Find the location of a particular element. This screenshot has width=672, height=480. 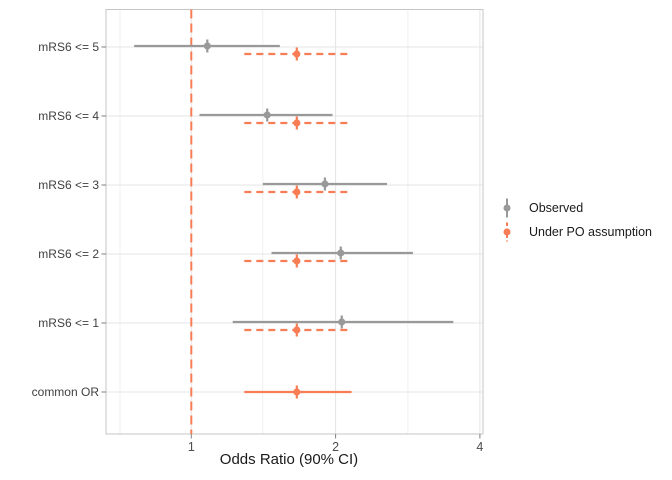

y-category-label: mRS6 <= 2 is located at coordinates (68, 254).